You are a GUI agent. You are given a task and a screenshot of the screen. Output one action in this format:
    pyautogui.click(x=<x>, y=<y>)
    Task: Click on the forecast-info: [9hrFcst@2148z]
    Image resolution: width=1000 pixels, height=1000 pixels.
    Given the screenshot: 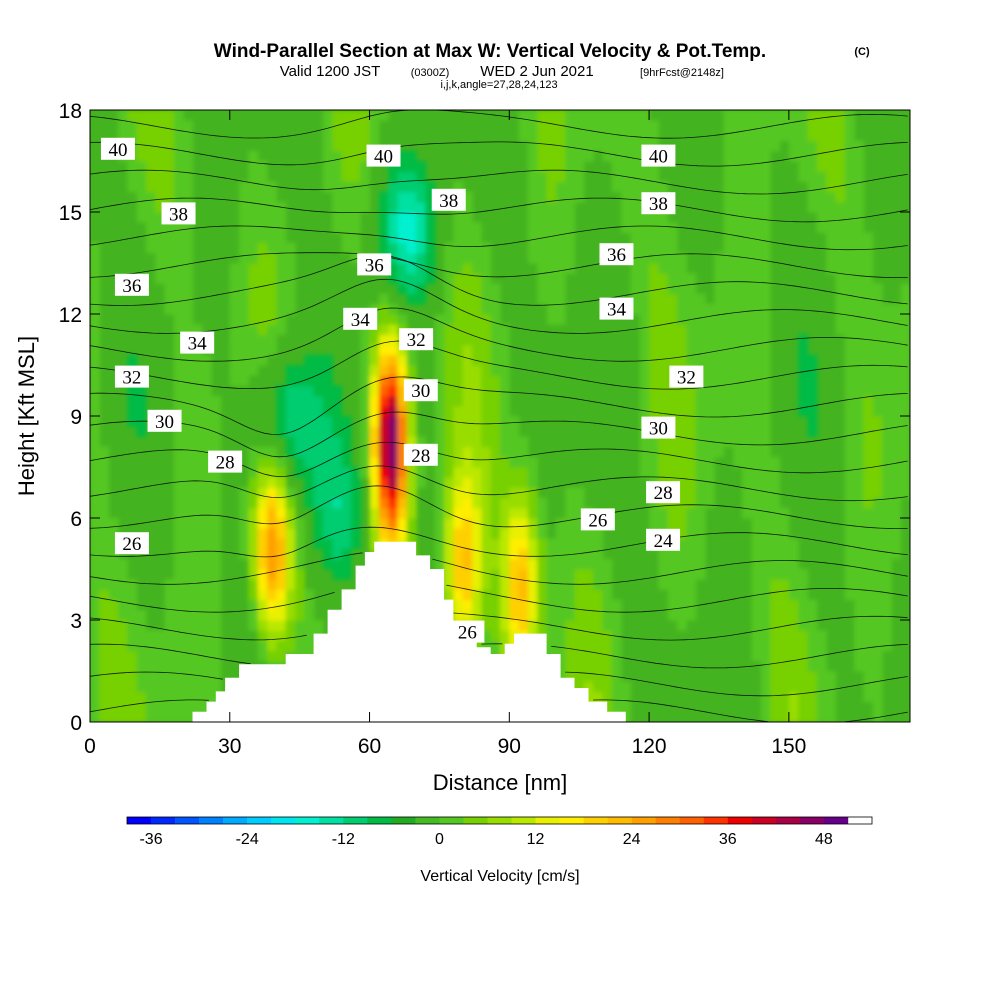 What is the action you would take?
    pyautogui.click(x=682, y=73)
    